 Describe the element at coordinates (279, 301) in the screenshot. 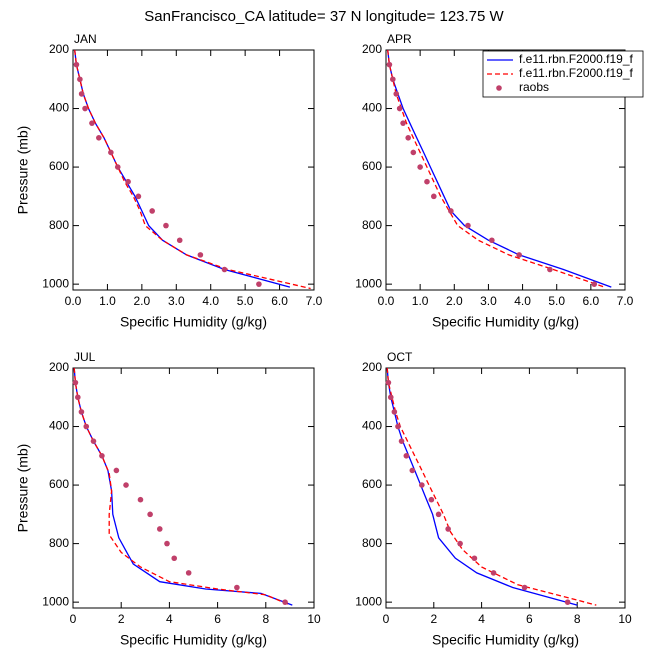

I see `x-tick-label: 6.0` at that location.